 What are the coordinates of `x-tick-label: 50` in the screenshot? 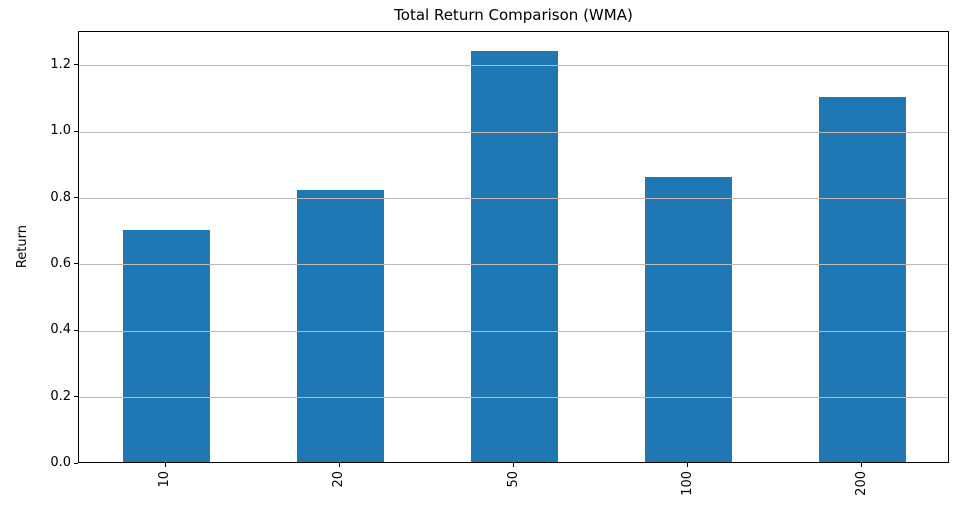 It's located at (513, 479).